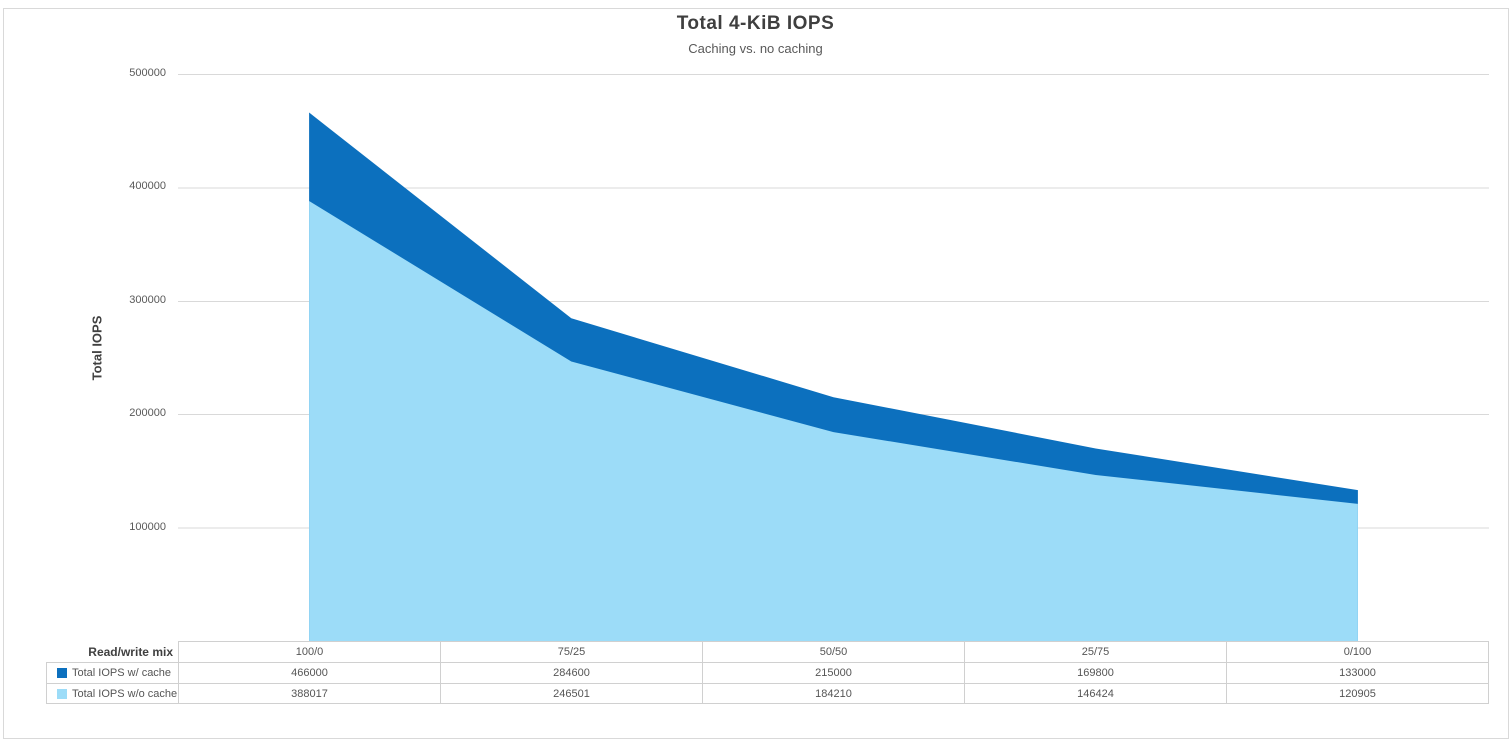  What do you see at coordinates (62, 693) in the screenshot?
I see `legend-key-total-iops-w-o-cache` at bounding box center [62, 693].